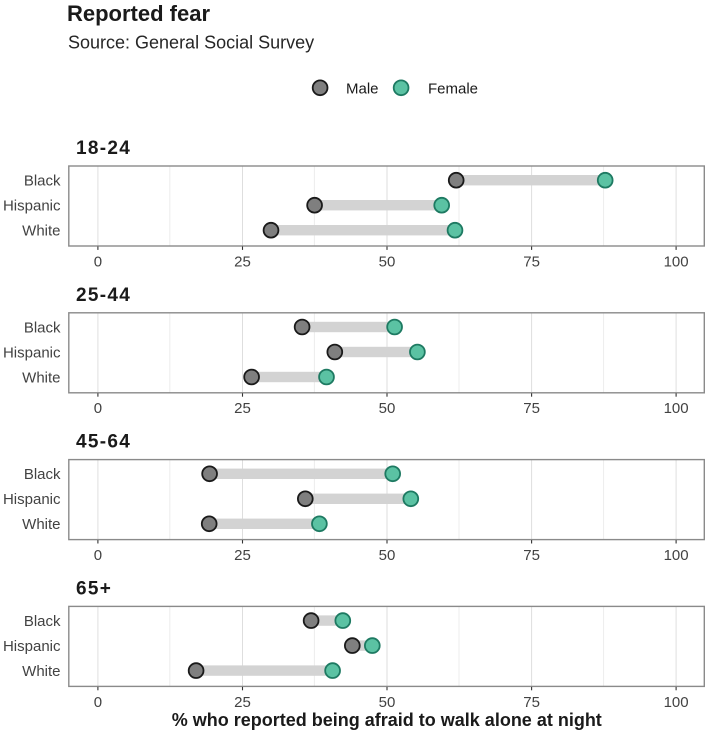 This screenshot has height=733, width=714. Describe the element at coordinates (362, 88) in the screenshot. I see `svg-text: Male` at that location.